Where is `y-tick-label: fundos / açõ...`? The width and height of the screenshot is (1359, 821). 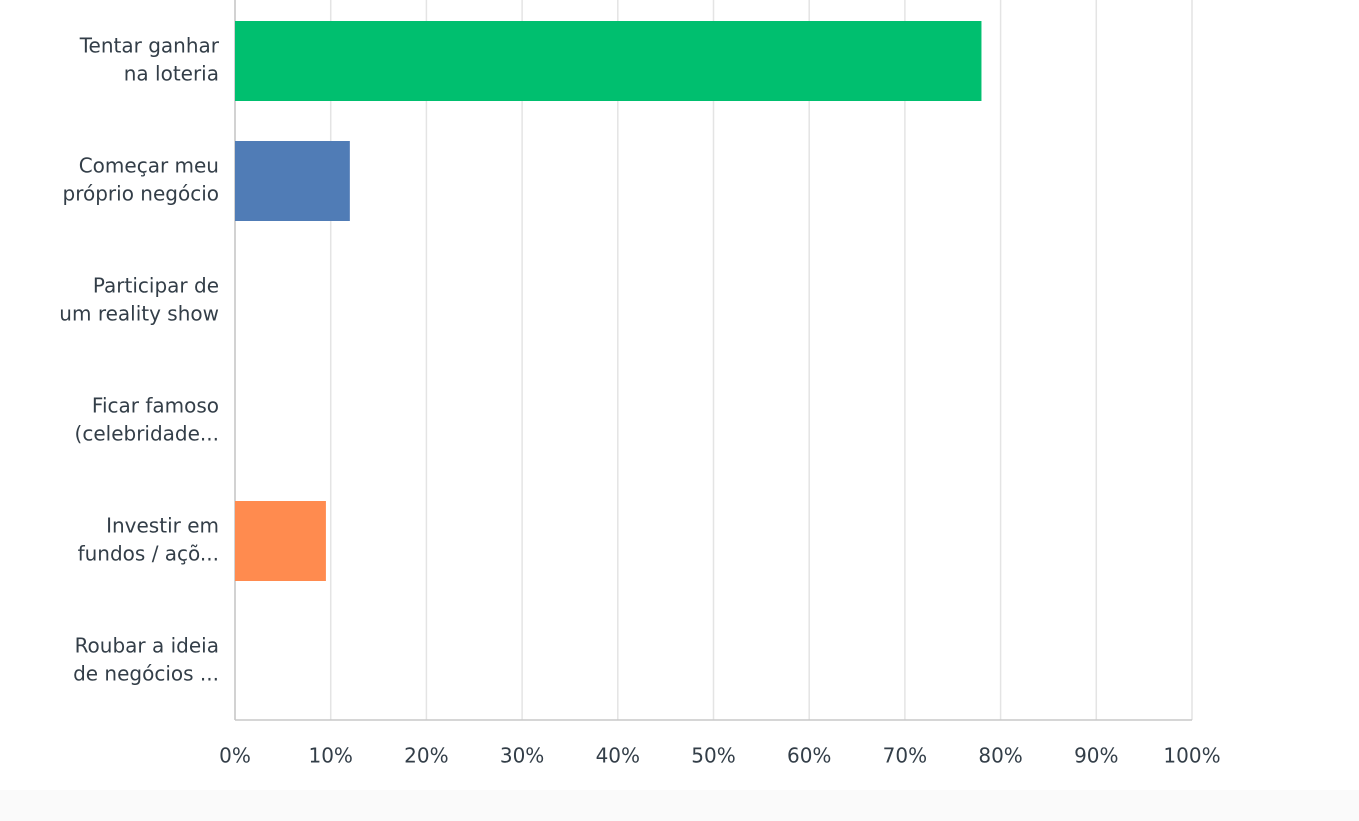
y-tick-label: fundos / açõ... is located at coordinates (148, 554).